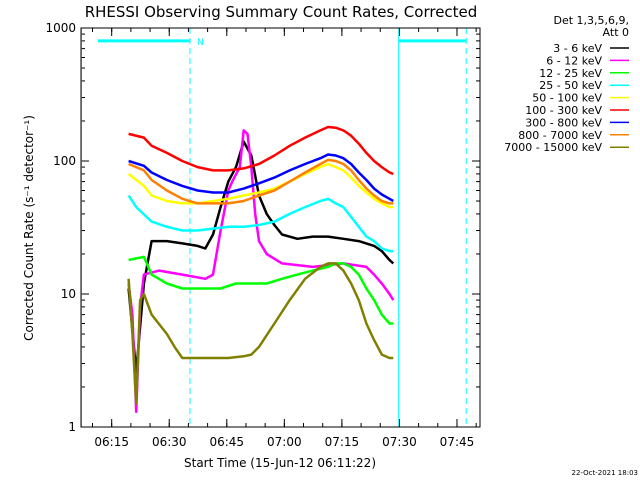 The height and width of the screenshot is (480, 640). I want to click on x-tick-label: 06:15, so click(111, 442).